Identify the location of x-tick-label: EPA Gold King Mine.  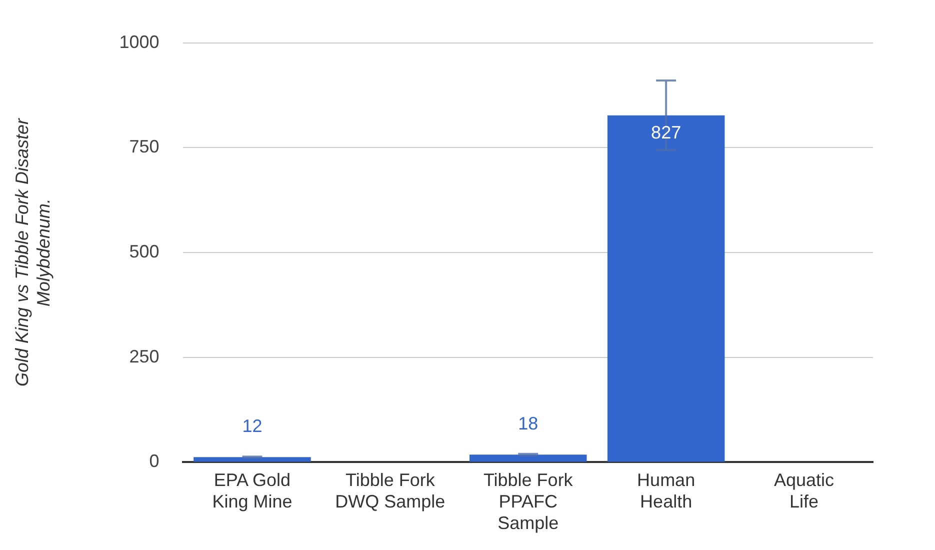
(252, 491).